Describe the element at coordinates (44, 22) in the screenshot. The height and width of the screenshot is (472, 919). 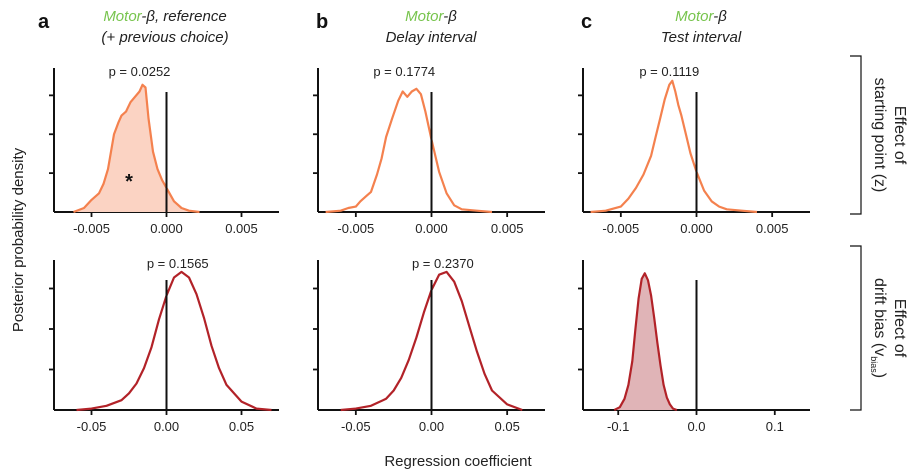
I see `panel-letter-a: a` at that location.